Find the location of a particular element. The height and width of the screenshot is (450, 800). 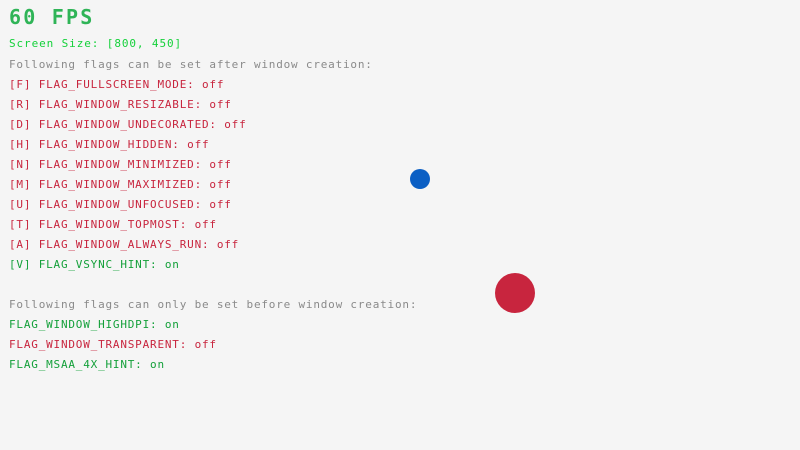

flag-row: FLAG_WINDOW_HIGHDPI: on is located at coordinates (94, 324).